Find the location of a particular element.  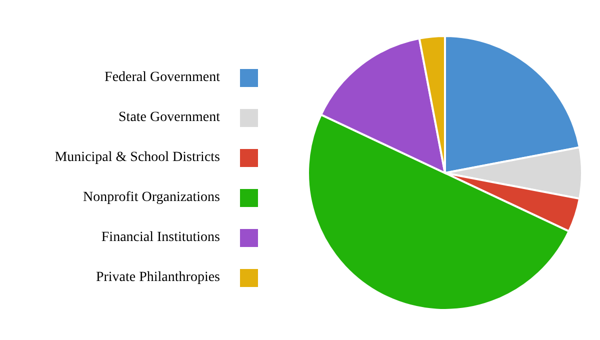

legend-label: Federal Government is located at coordinates (162, 78).